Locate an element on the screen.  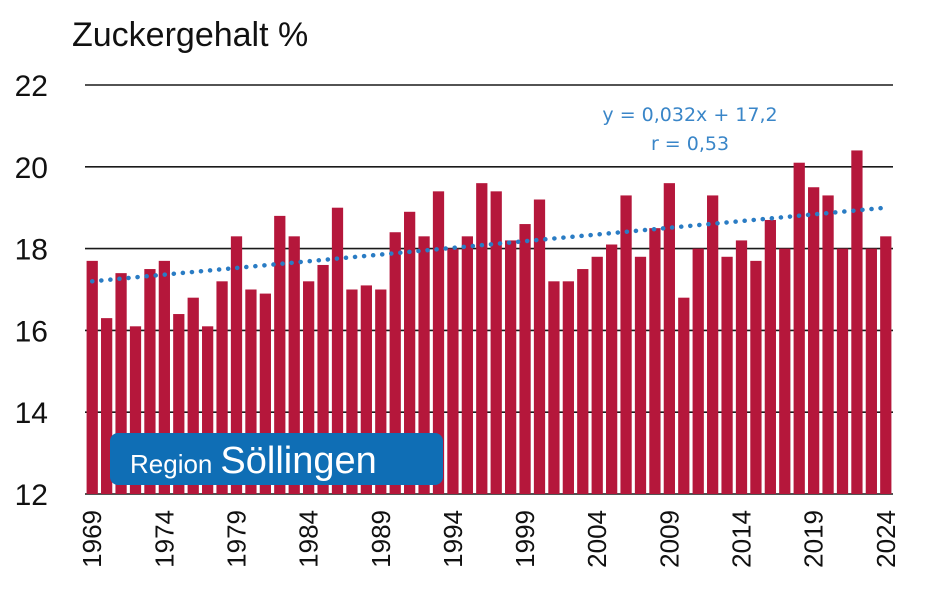
y-axis-ticks: 12 14 16 18 20 22 is located at coordinates (31, 291).